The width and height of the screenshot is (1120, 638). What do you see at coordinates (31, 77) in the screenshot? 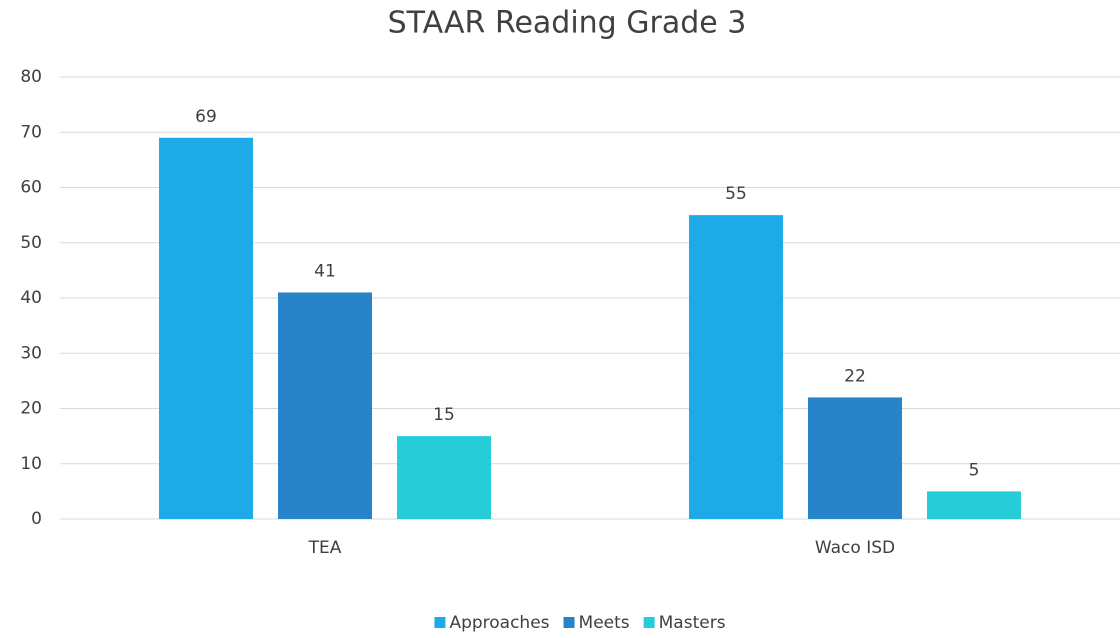
I see `y-tick-label: 80` at bounding box center [31, 77].